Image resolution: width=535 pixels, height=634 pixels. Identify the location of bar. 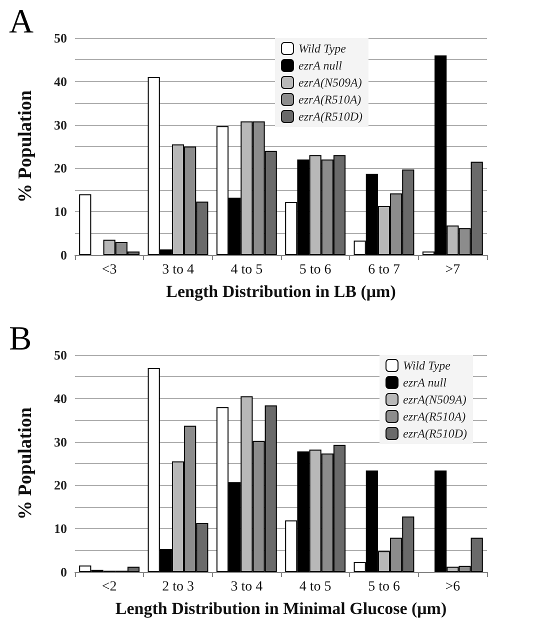
(85, 224).